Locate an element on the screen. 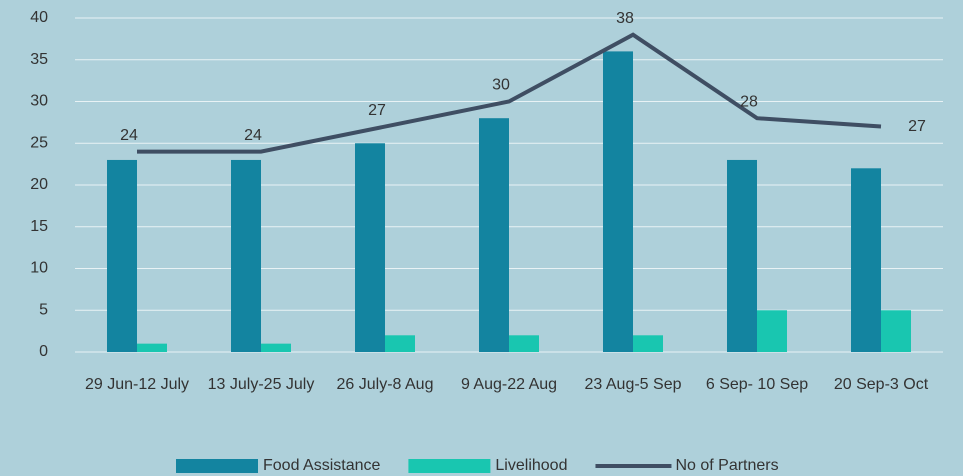 The height and width of the screenshot is (476, 963). data-label: 28 is located at coordinates (749, 101).